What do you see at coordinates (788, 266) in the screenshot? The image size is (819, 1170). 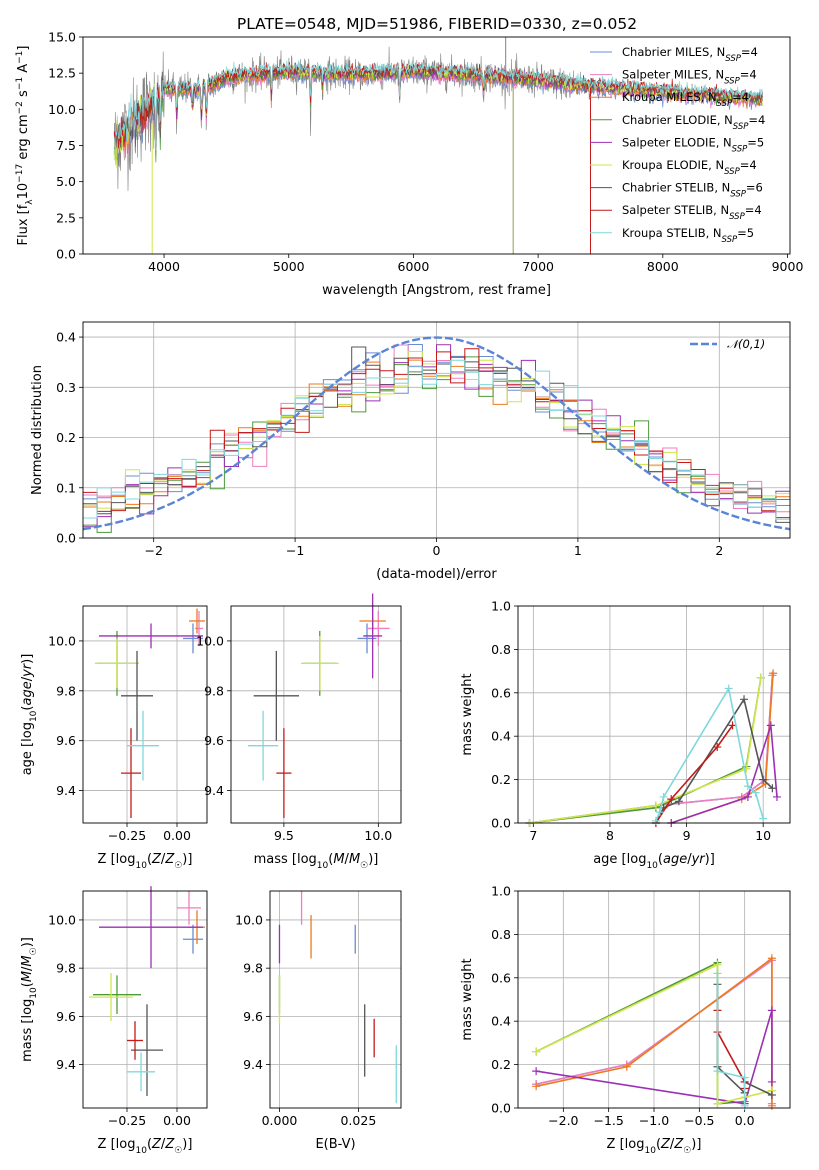 I see `x-tick-label: 9000` at bounding box center [788, 266].